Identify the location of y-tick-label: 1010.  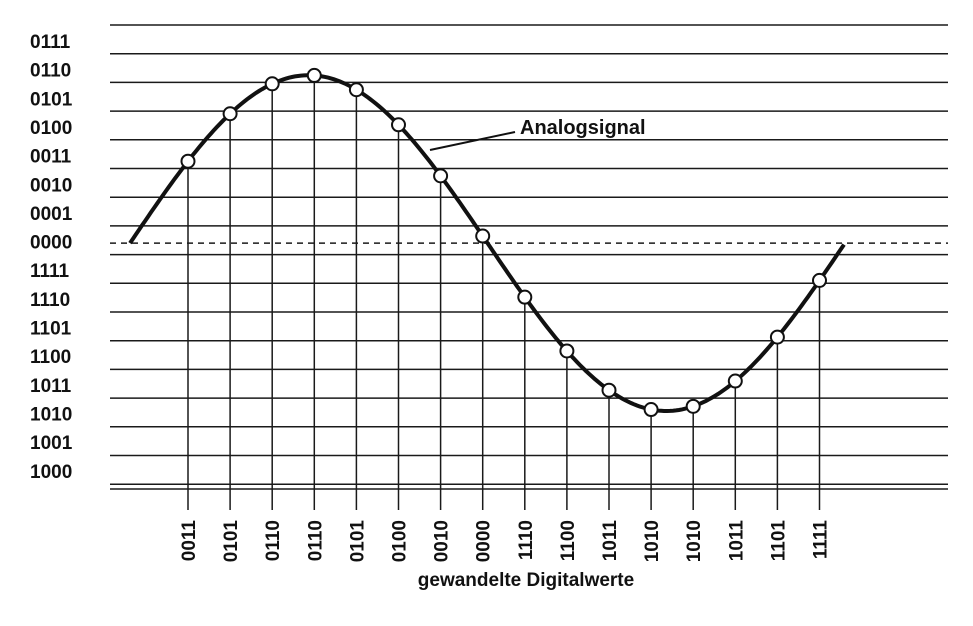
(51, 414).